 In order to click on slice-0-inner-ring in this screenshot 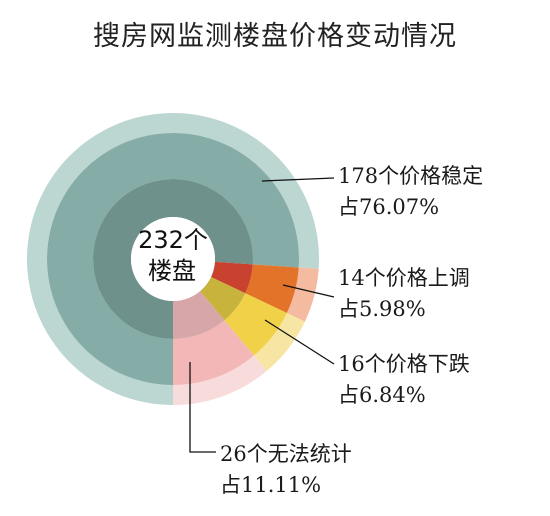, I will do `click(173, 259)`.